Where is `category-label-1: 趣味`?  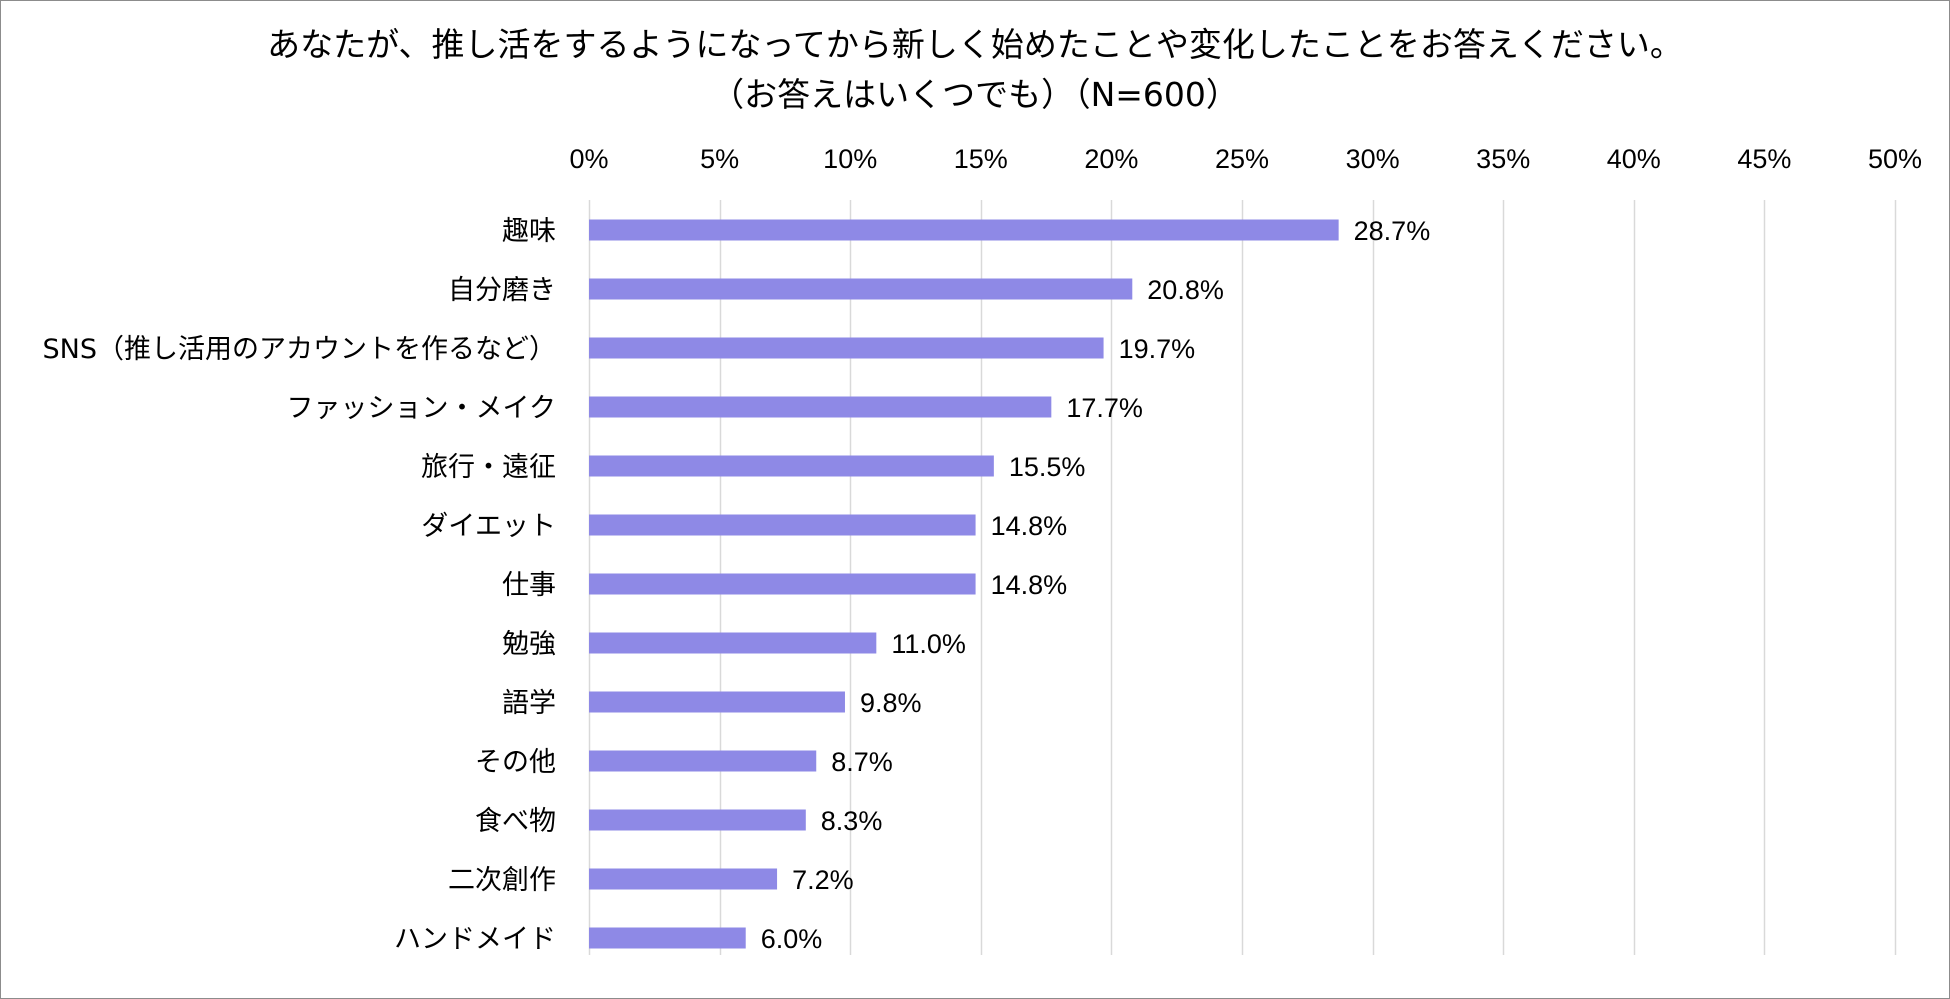
category-label-1: 趣味 is located at coordinates (529, 231).